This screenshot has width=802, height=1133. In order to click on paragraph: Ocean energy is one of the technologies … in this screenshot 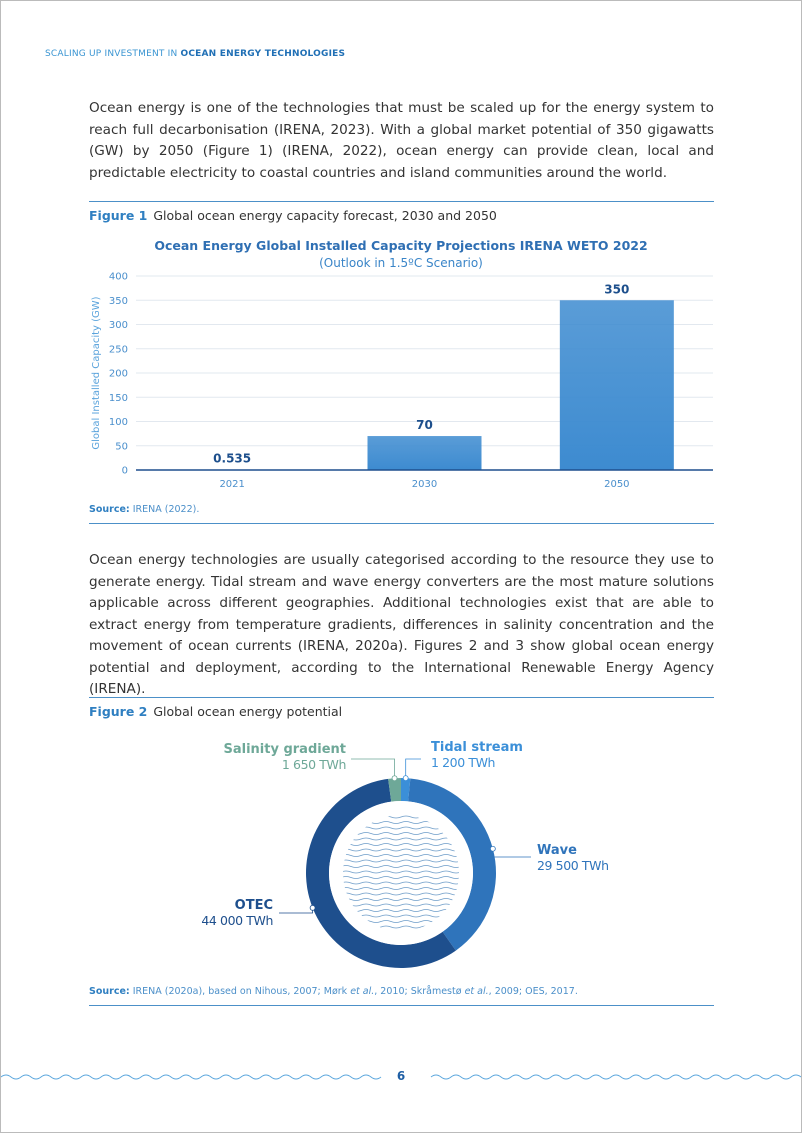, I will do `click(401, 140)`.